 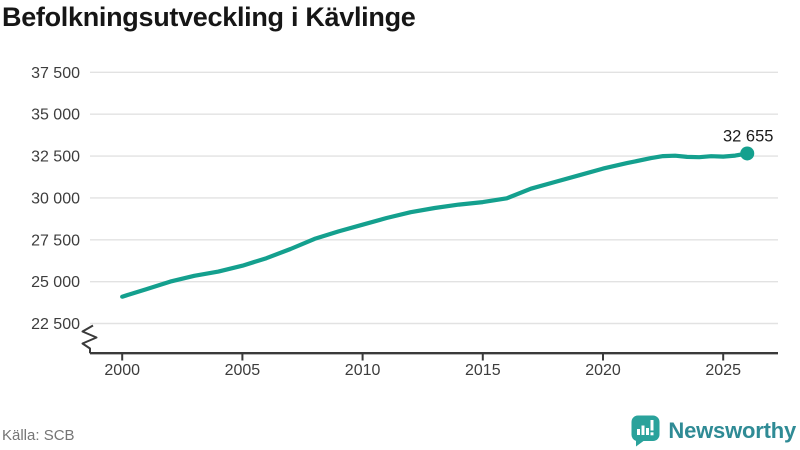 I want to click on end-point-value-label: 32 655, so click(x=748, y=136).